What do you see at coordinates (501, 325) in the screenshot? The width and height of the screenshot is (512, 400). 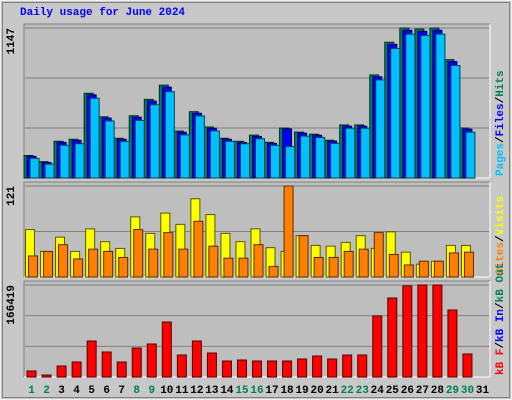 I see `legend-entry: kB In` at bounding box center [501, 325].